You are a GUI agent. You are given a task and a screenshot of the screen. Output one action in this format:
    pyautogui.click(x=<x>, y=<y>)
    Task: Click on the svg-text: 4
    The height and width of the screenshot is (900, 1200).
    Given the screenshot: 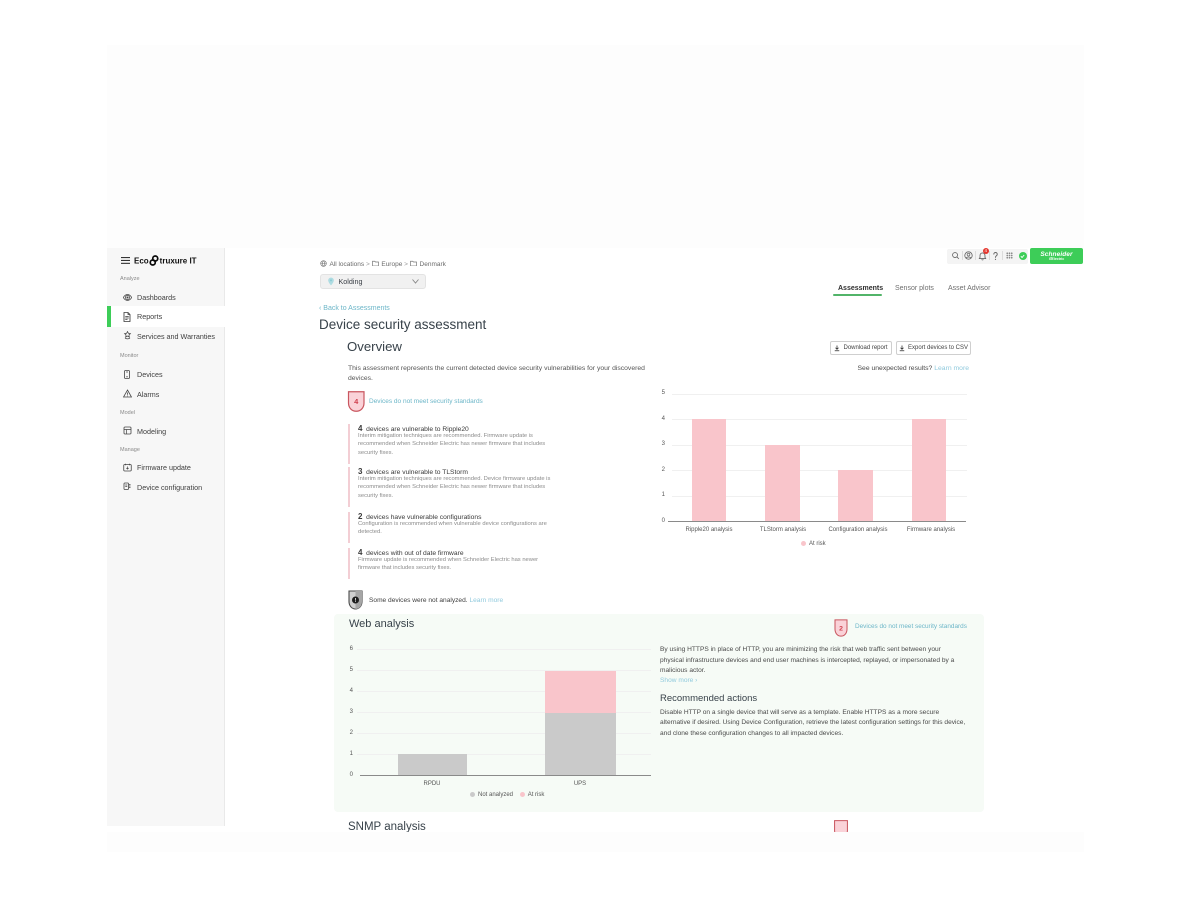 What is the action you would take?
    pyautogui.click(x=356, y=401)
    